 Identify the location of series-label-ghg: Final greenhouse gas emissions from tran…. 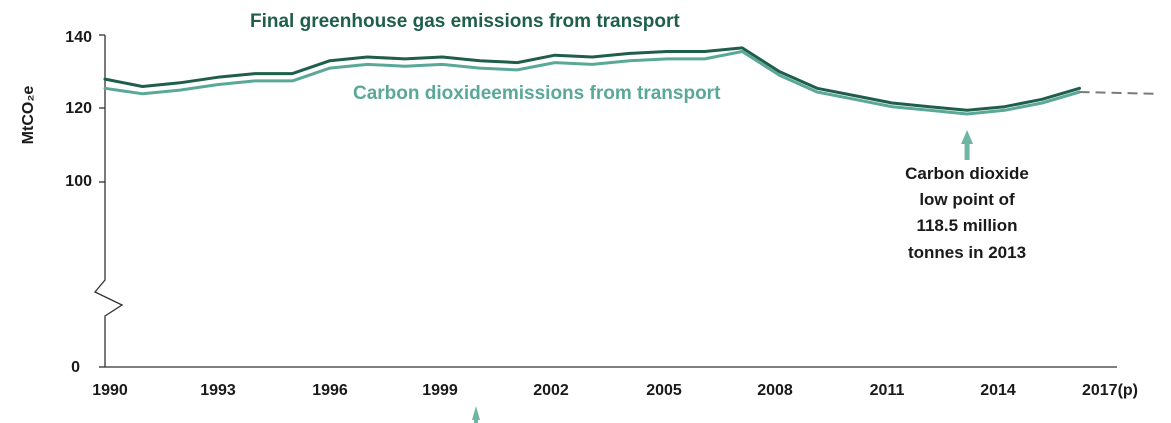
(465, 21).